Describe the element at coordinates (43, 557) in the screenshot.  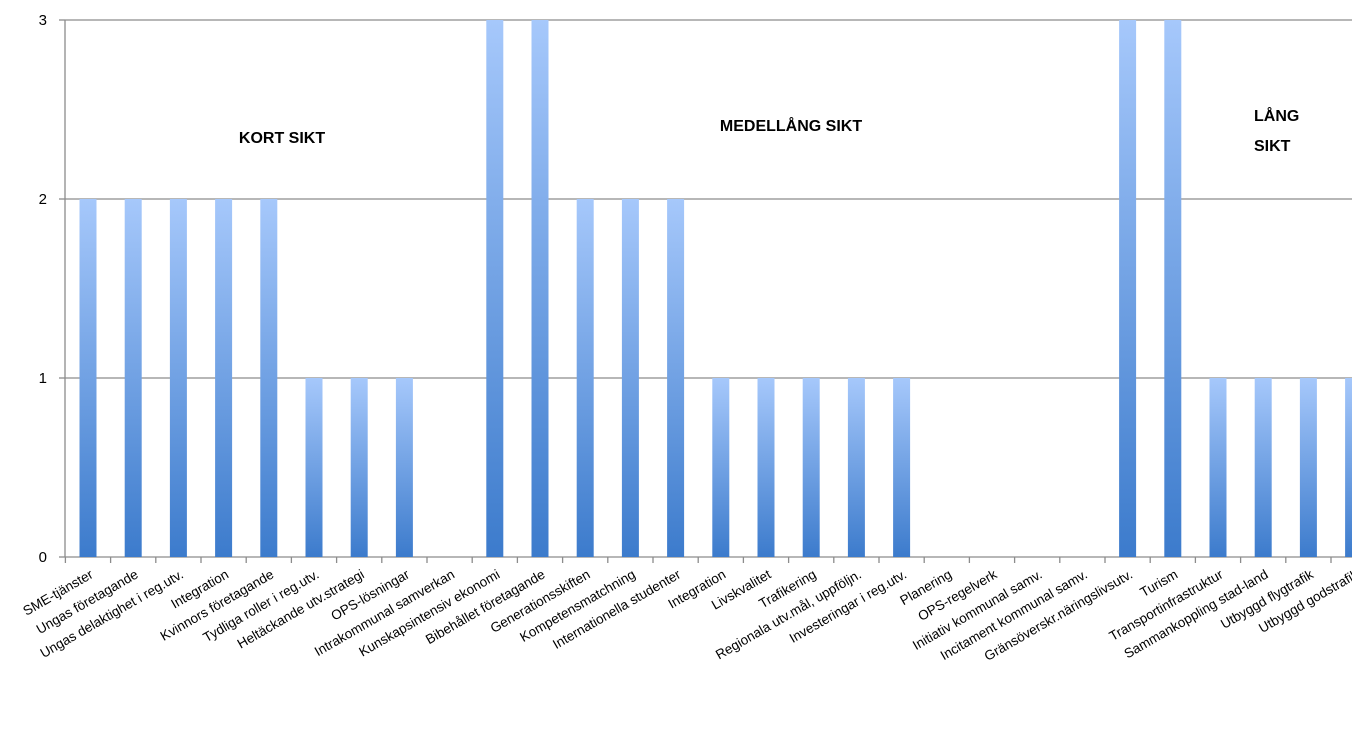
I see `y-tick-label: 0` at that location.